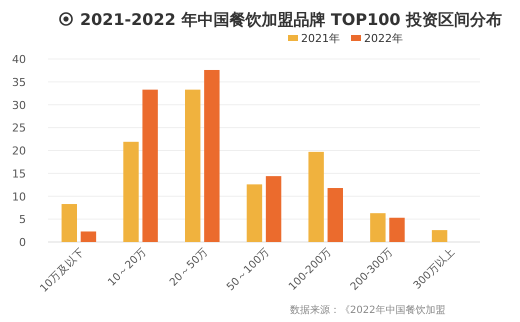  Describe the element at coordinates (188, 267) in the screenshot. I see `x-tick-label: 20～50万` at that location.